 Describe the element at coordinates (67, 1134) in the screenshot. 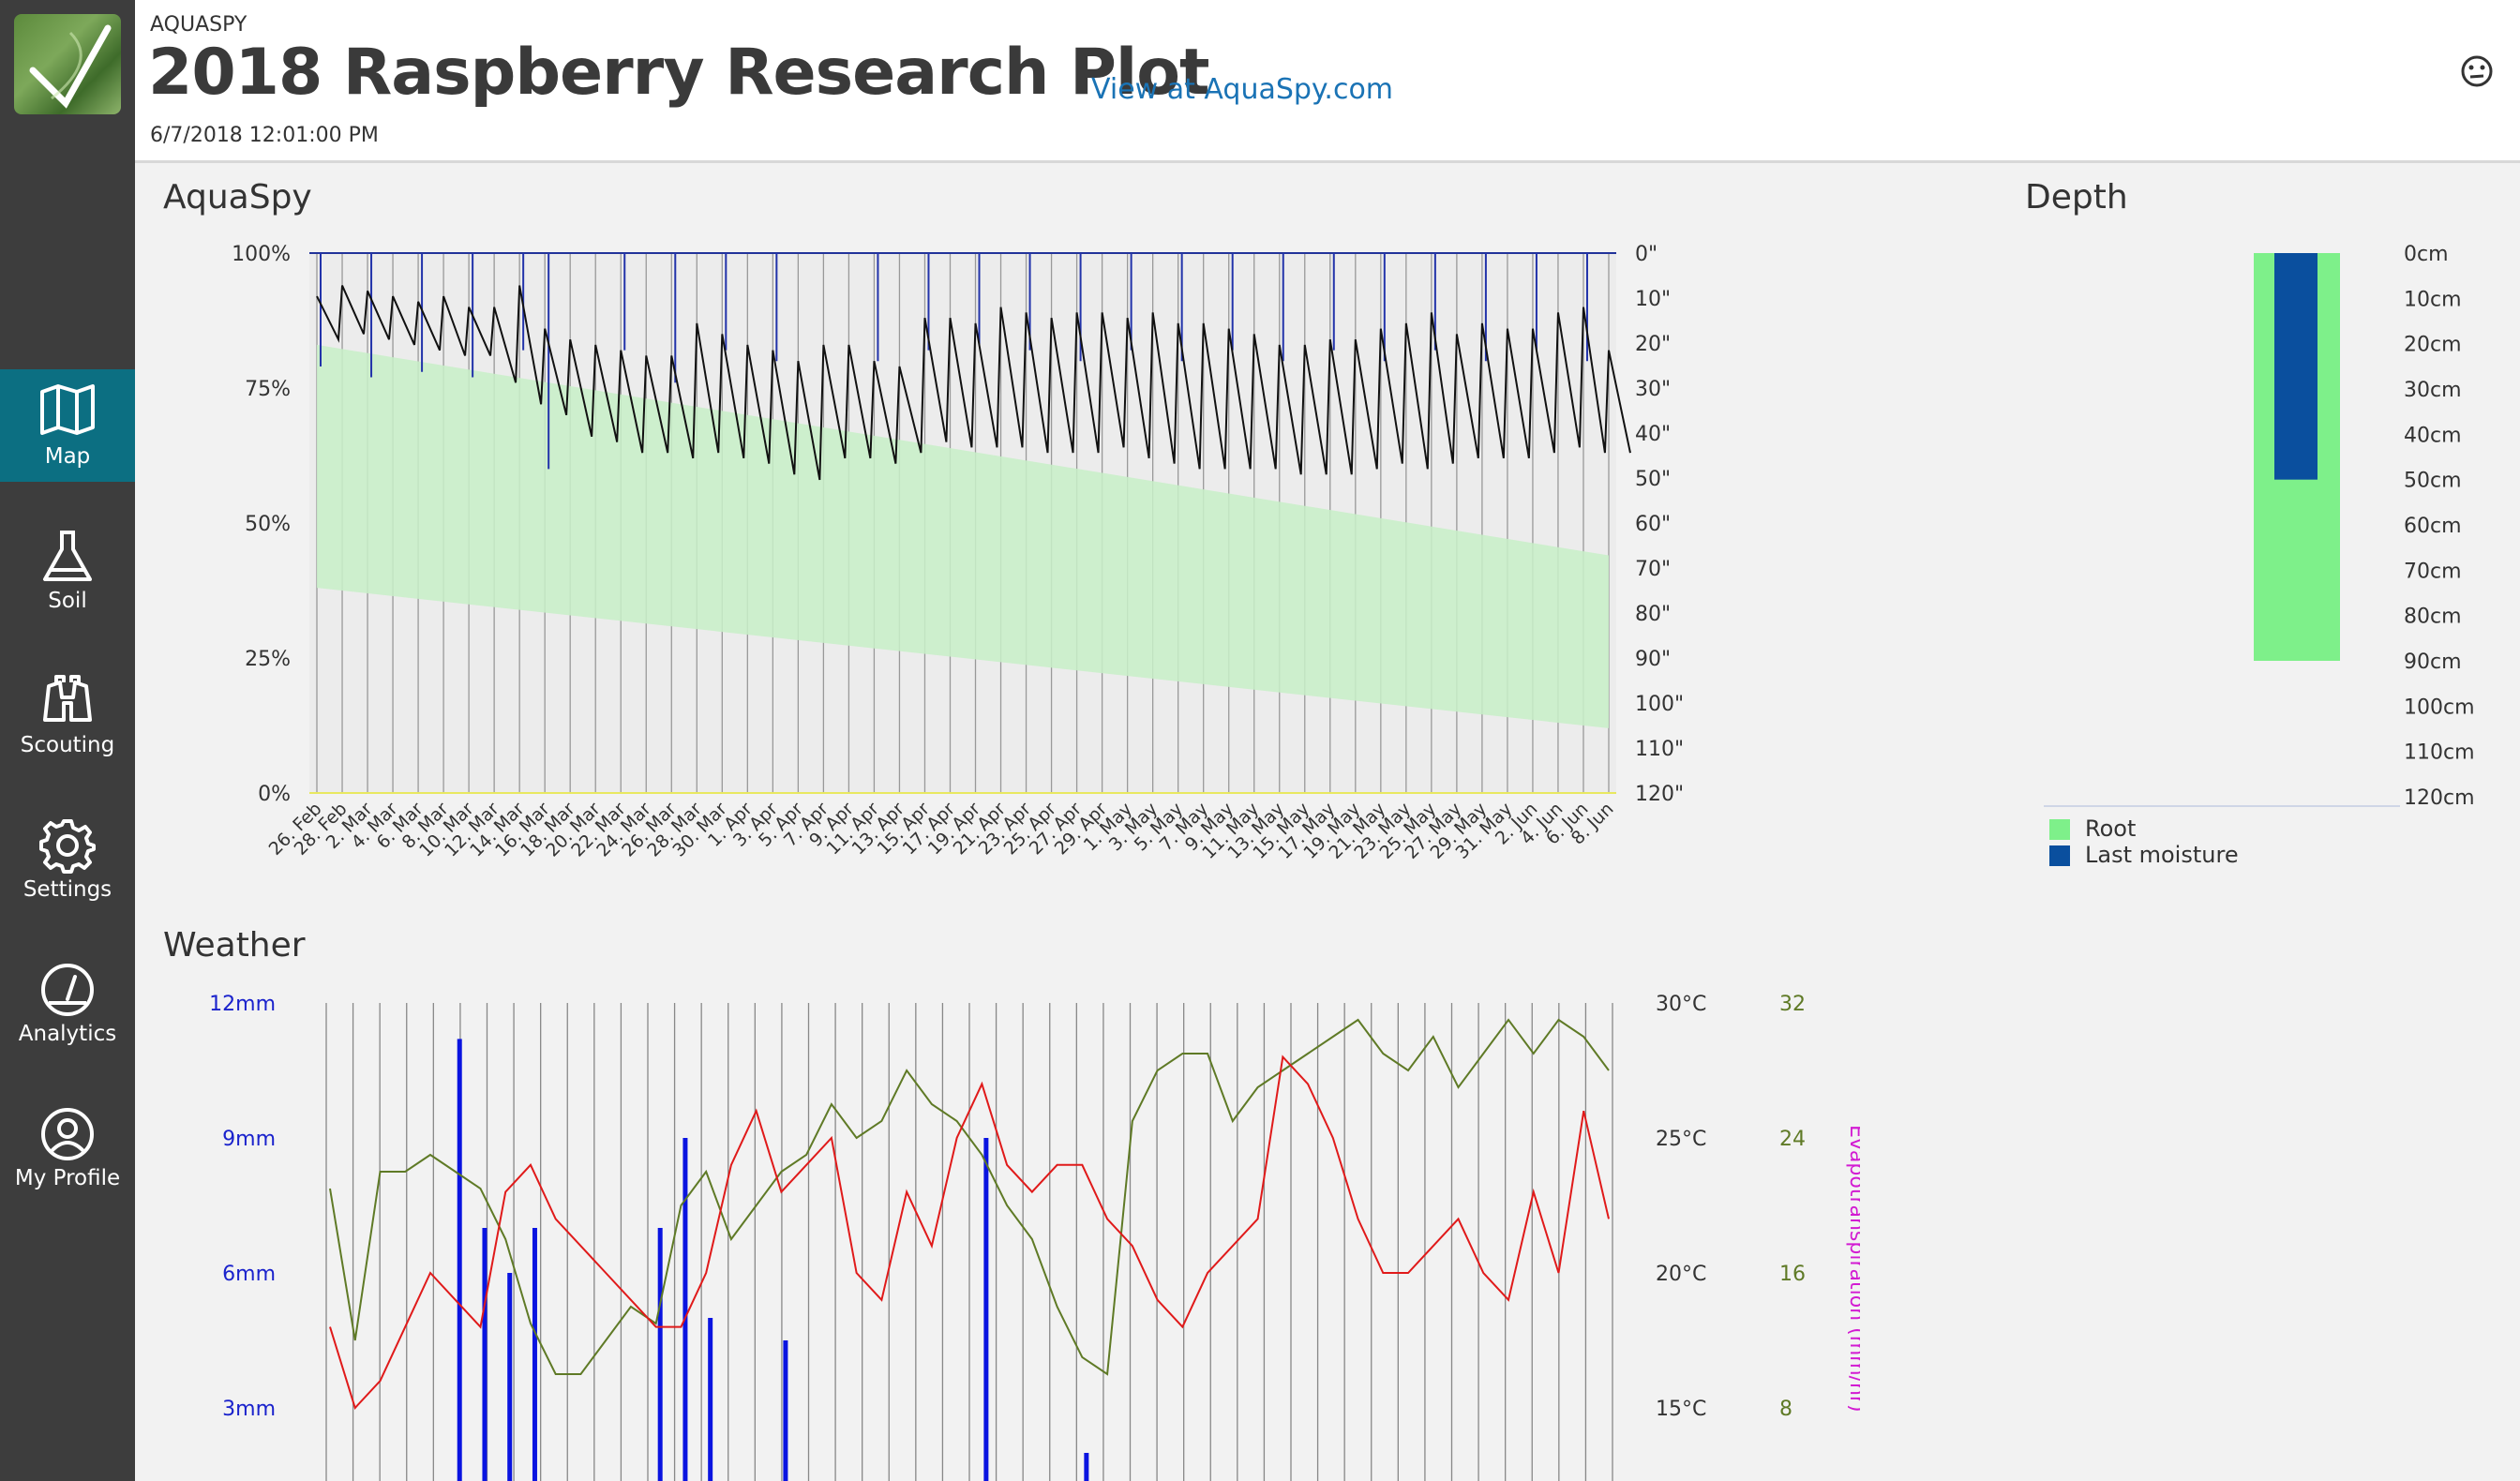

I see `user-icon` at that location.